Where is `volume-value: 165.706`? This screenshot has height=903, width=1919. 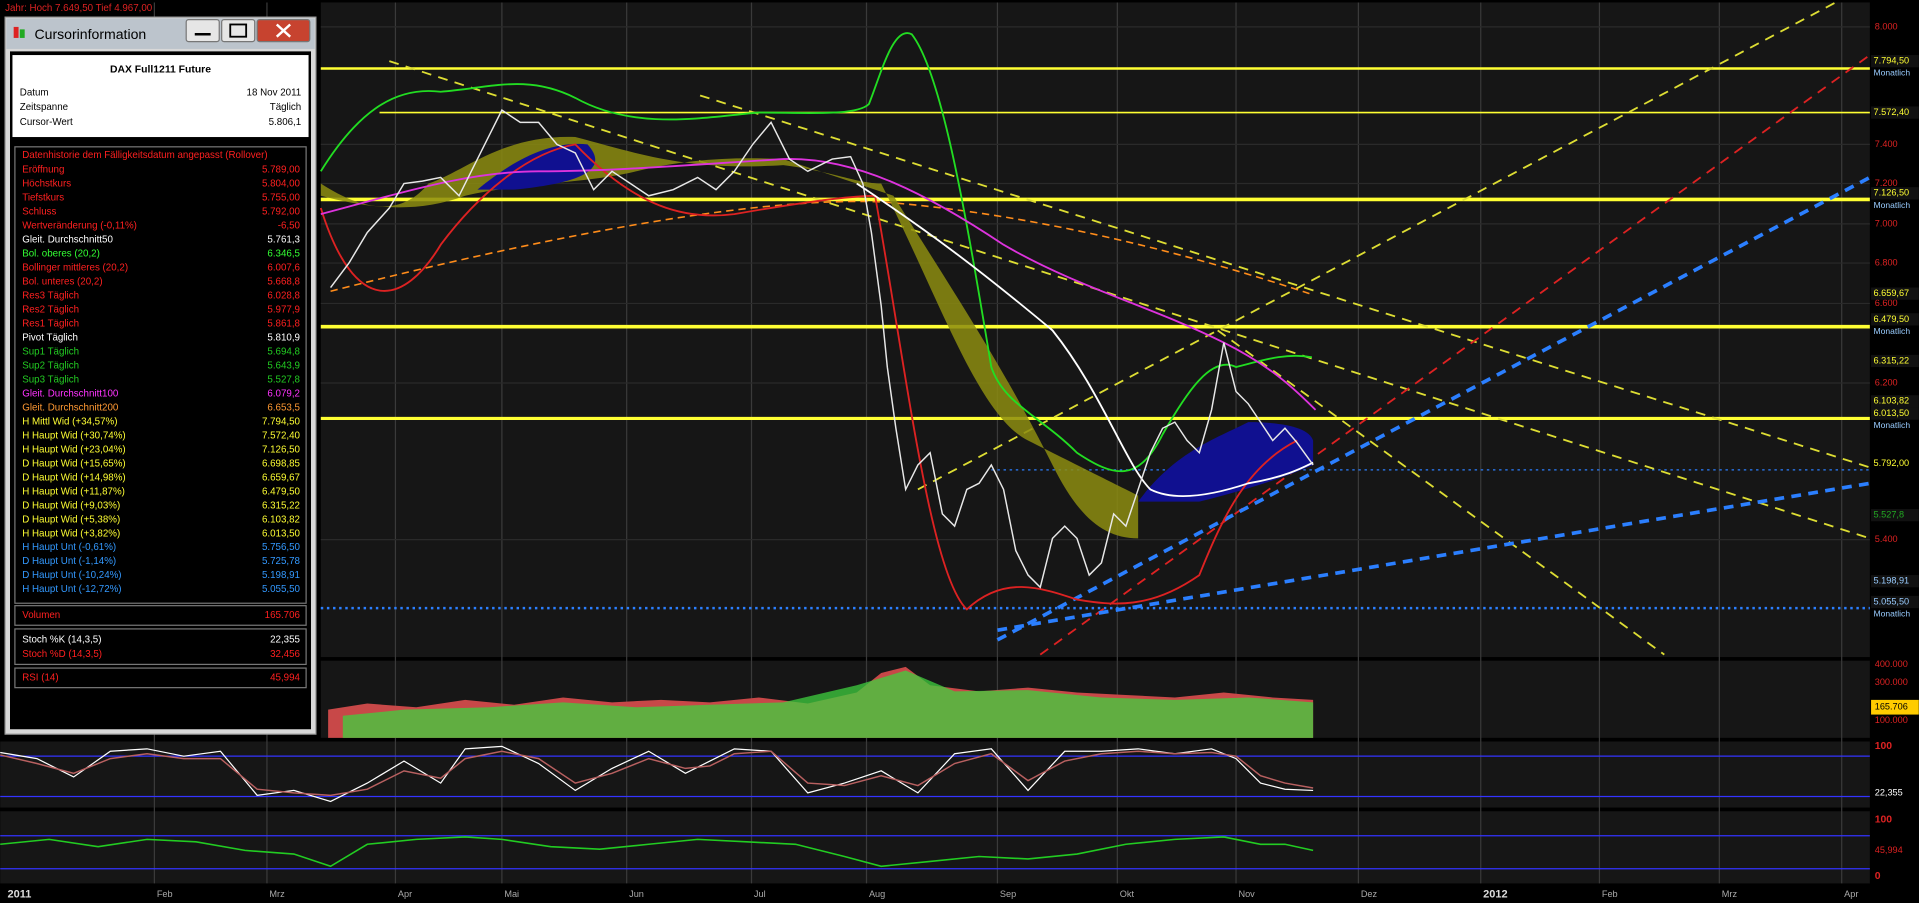 volume-value: 165.706 is located at coordinates (282, 615).